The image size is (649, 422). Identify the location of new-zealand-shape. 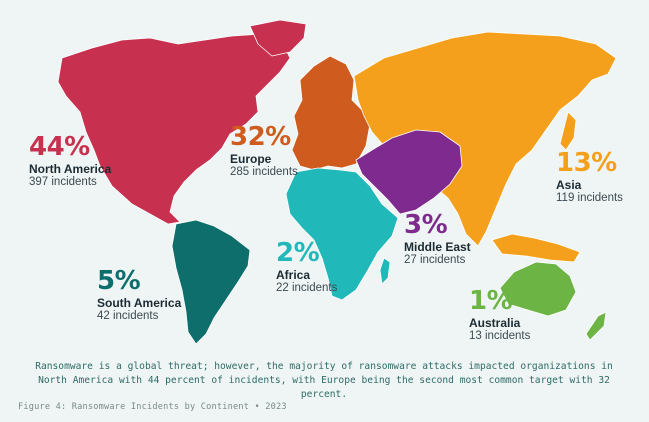
(596, 326).